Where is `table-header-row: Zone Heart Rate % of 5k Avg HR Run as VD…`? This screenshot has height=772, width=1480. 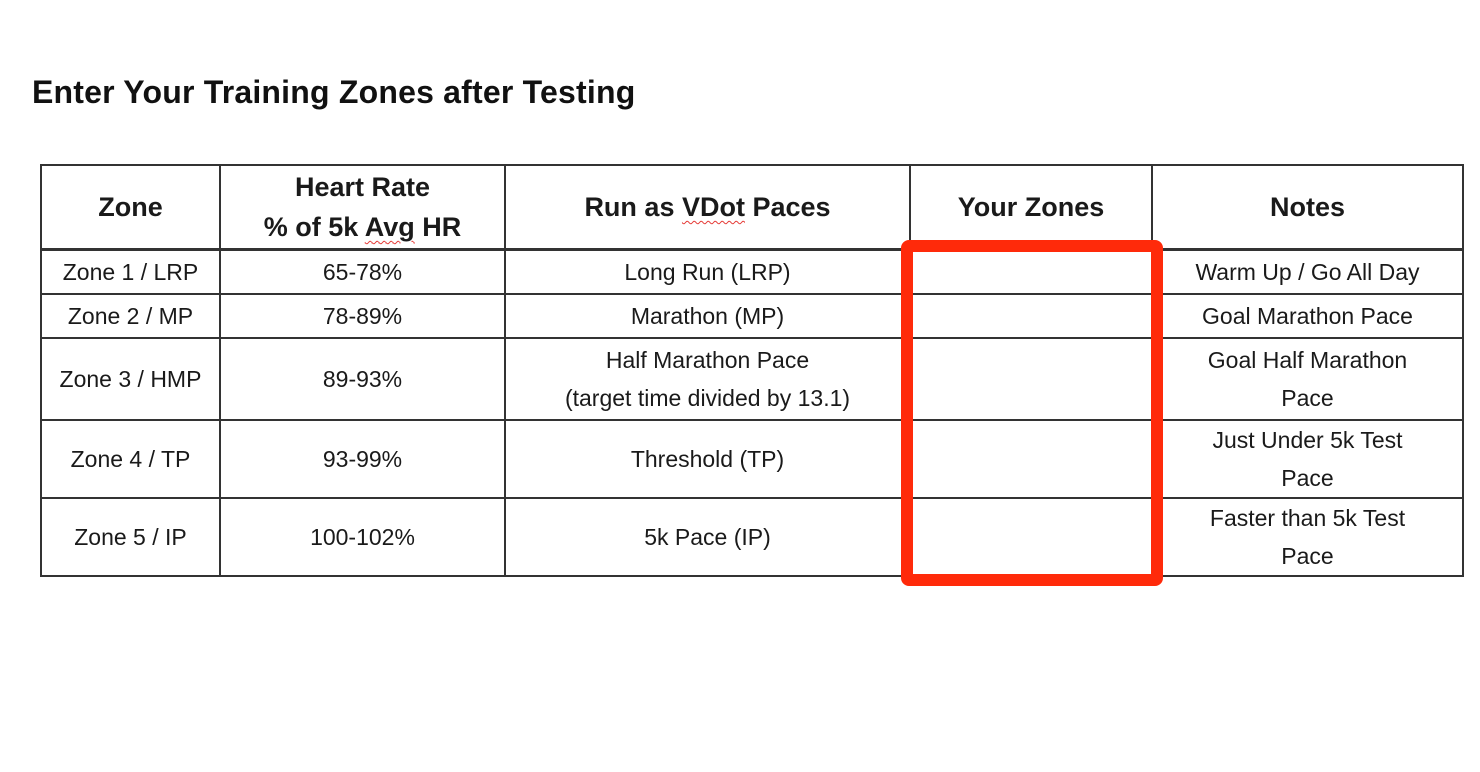
table-header-row: Zone Heart Rate % of 5k Avg HR Run as VD… is located at coordinates (752, 207).